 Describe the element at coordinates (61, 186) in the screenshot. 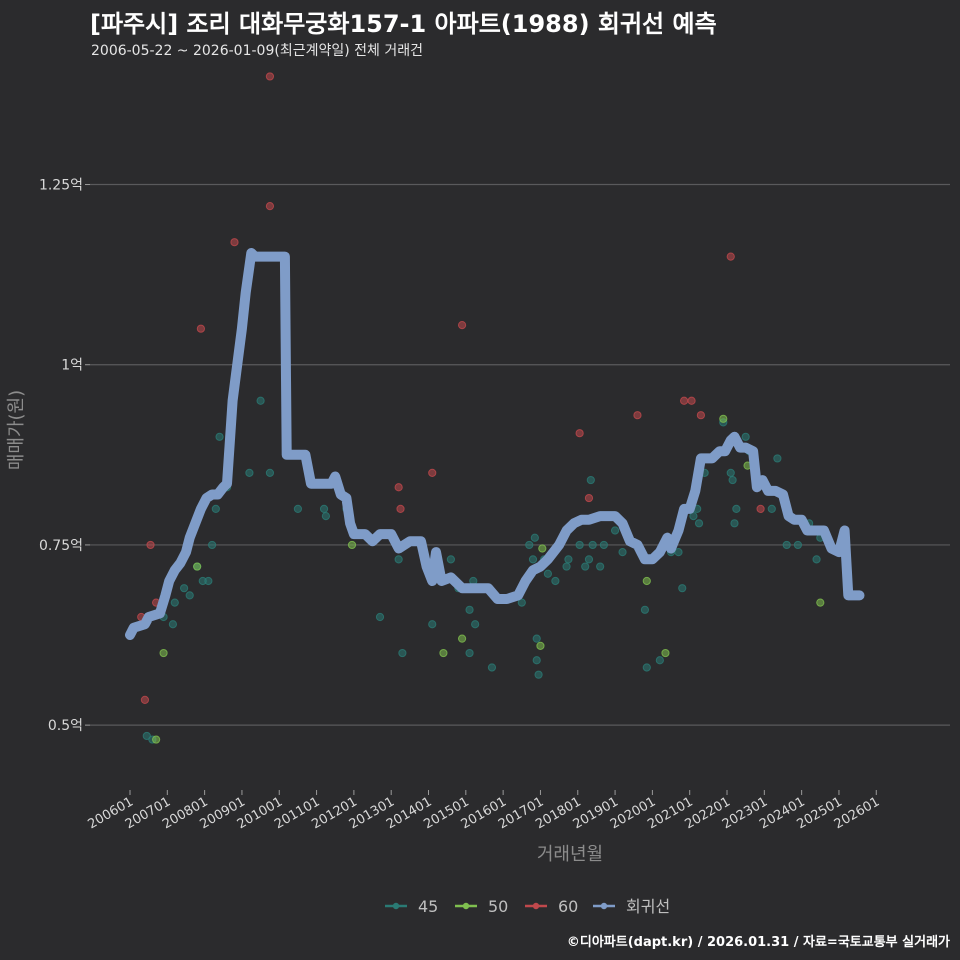

I see `y-tick-label: 1.25억` at that location.